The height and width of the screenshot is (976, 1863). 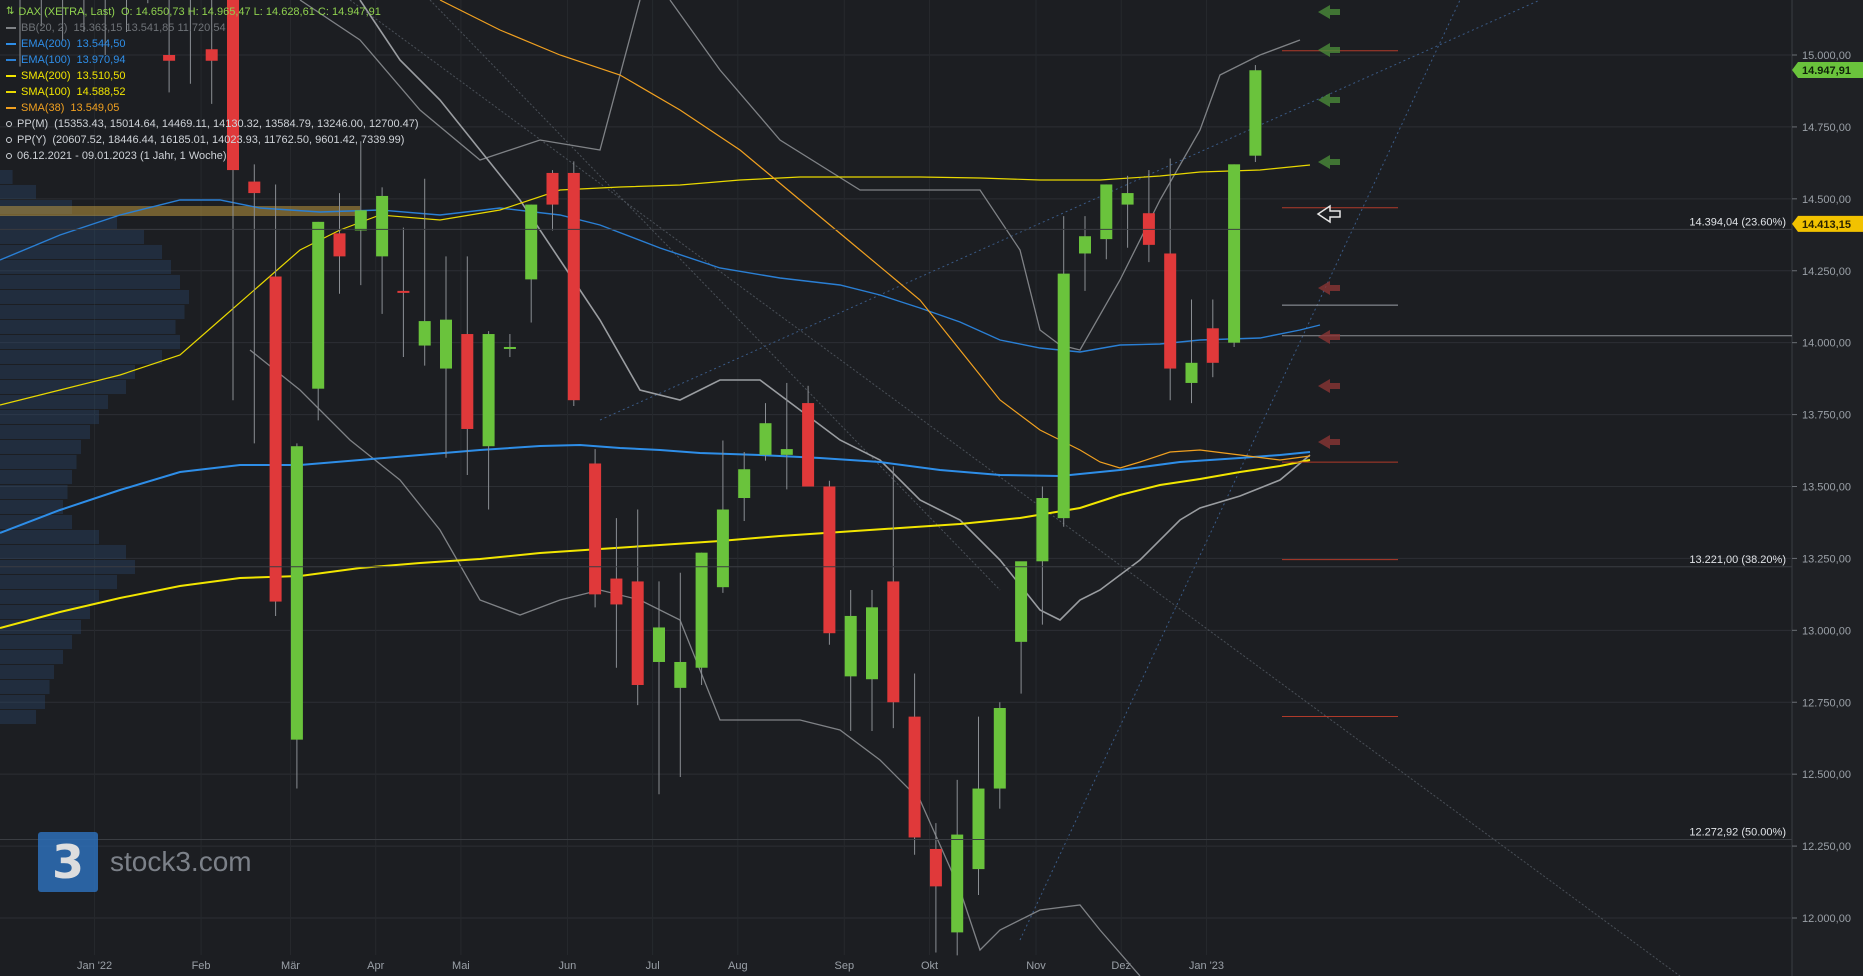 What do you see at coordinates (46, 76) in the screenshot?
I see `legend-sma200-name: SMA(200)` at bounding box center [46, 76].